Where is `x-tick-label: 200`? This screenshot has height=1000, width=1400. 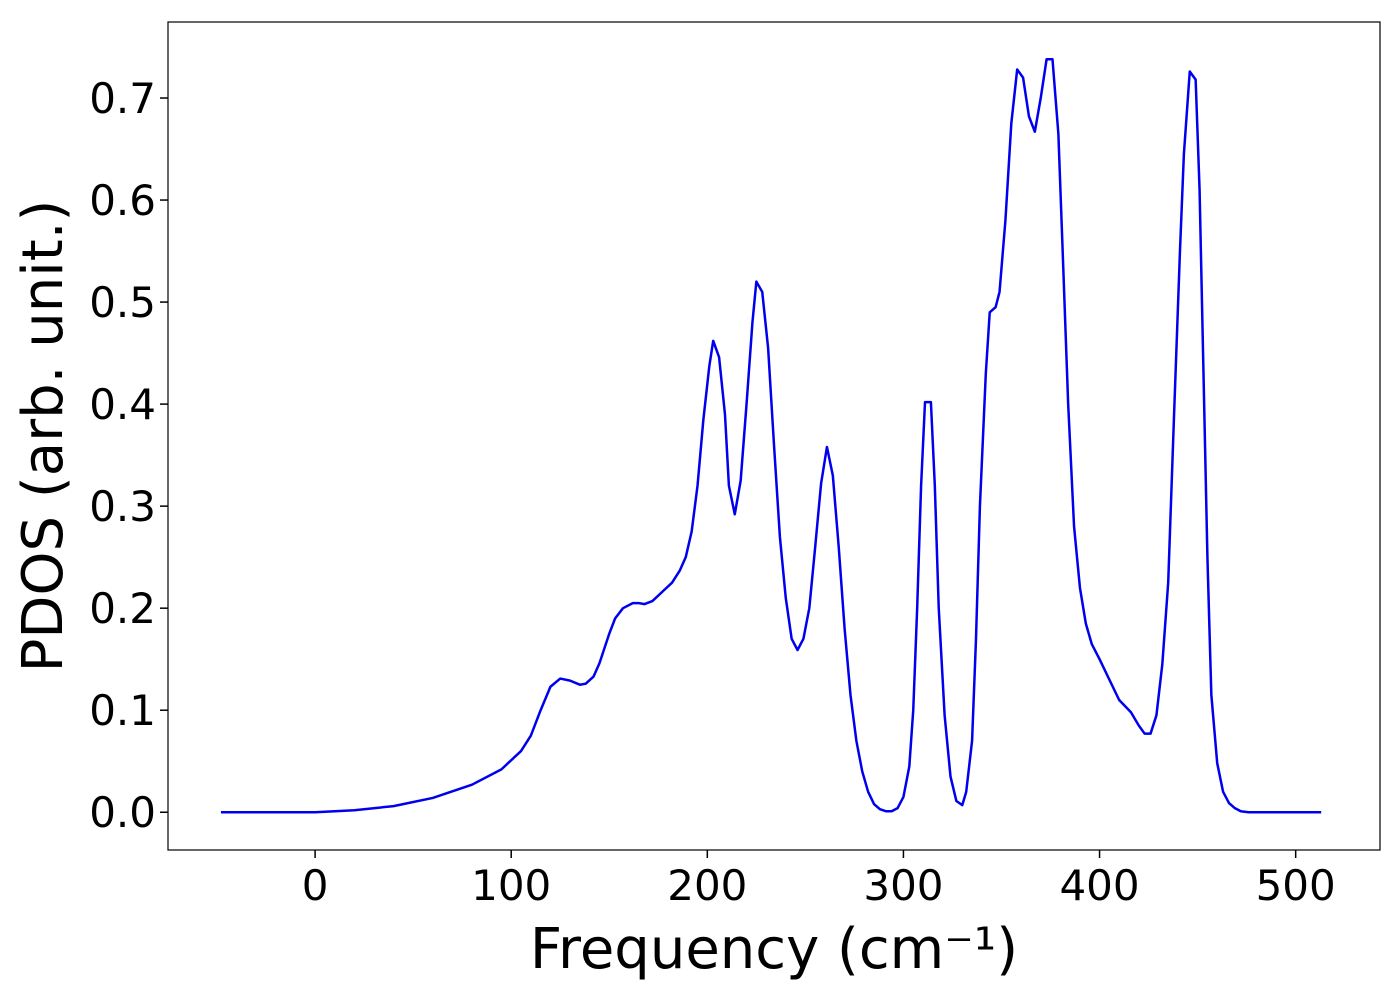 x-tick-label: 200 is located at coordinates (707, 885).